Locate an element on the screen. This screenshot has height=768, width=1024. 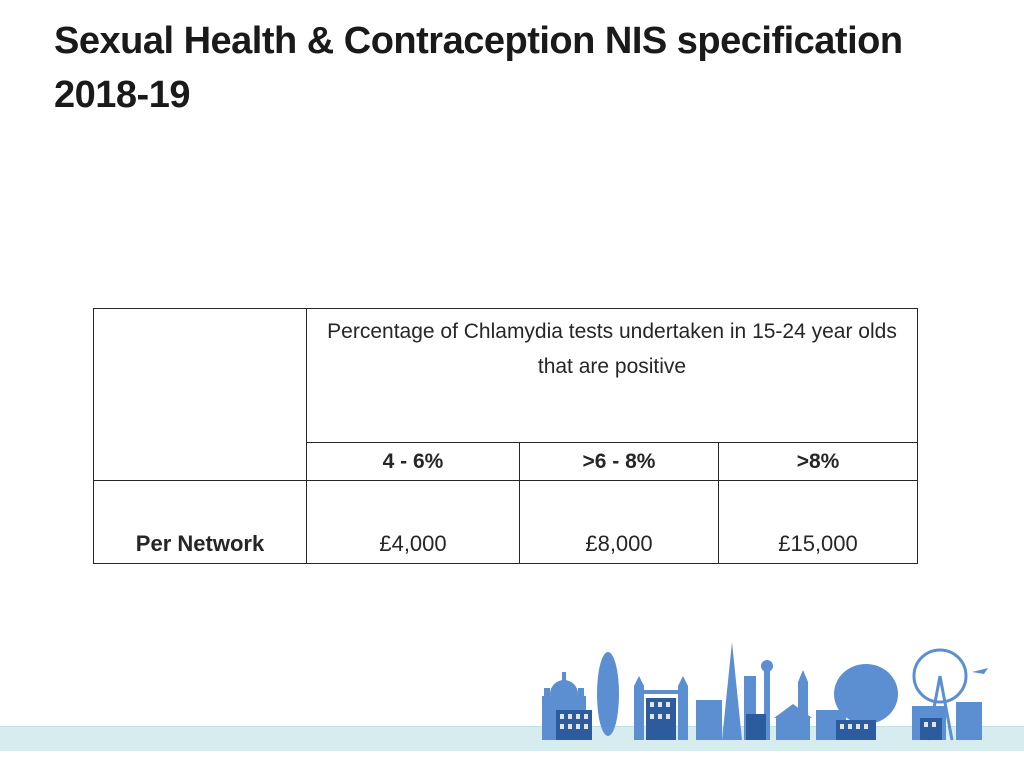
range-header-1: 4 - 6% is located at coordinates (413, 461).